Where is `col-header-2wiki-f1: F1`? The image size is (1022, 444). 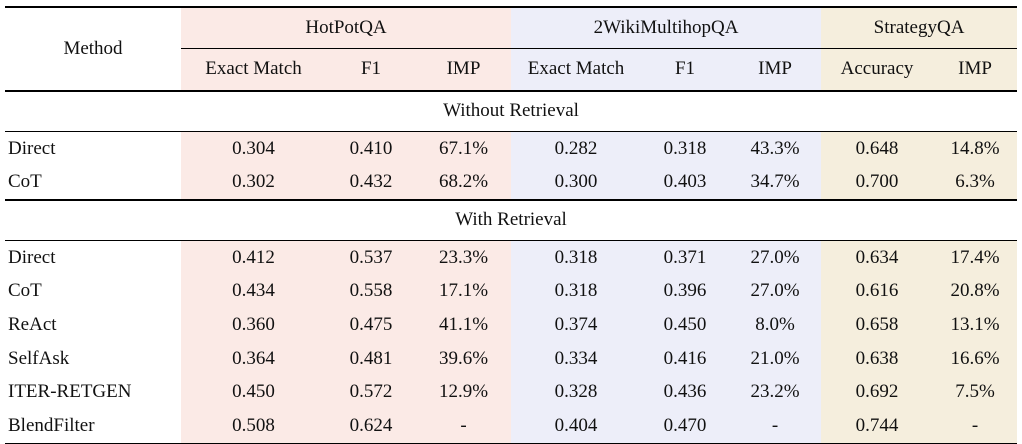 col-header-2wiki-f1: F1 is located at coordinates (685, 70).